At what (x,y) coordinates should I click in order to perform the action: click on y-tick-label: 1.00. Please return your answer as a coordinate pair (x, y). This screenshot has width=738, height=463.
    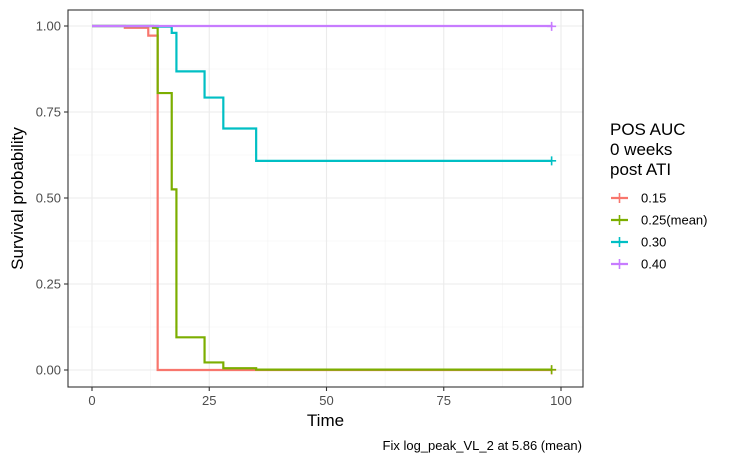
    Looking at the image, I should click on (48, 26).